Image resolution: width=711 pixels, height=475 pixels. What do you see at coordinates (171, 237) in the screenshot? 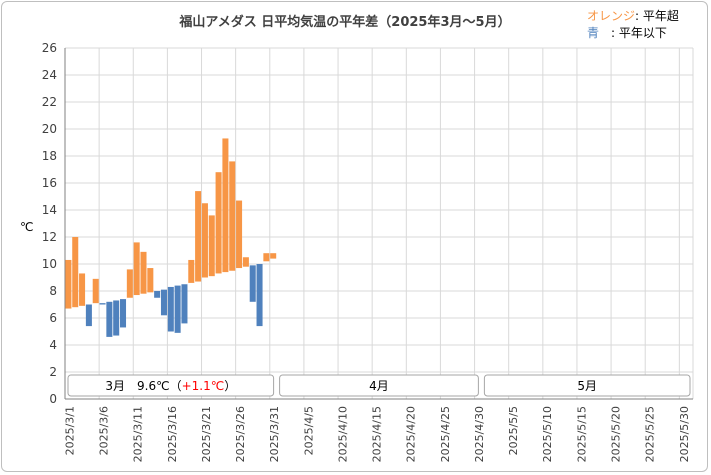
I see `bars` at bounding box center [171, 237].